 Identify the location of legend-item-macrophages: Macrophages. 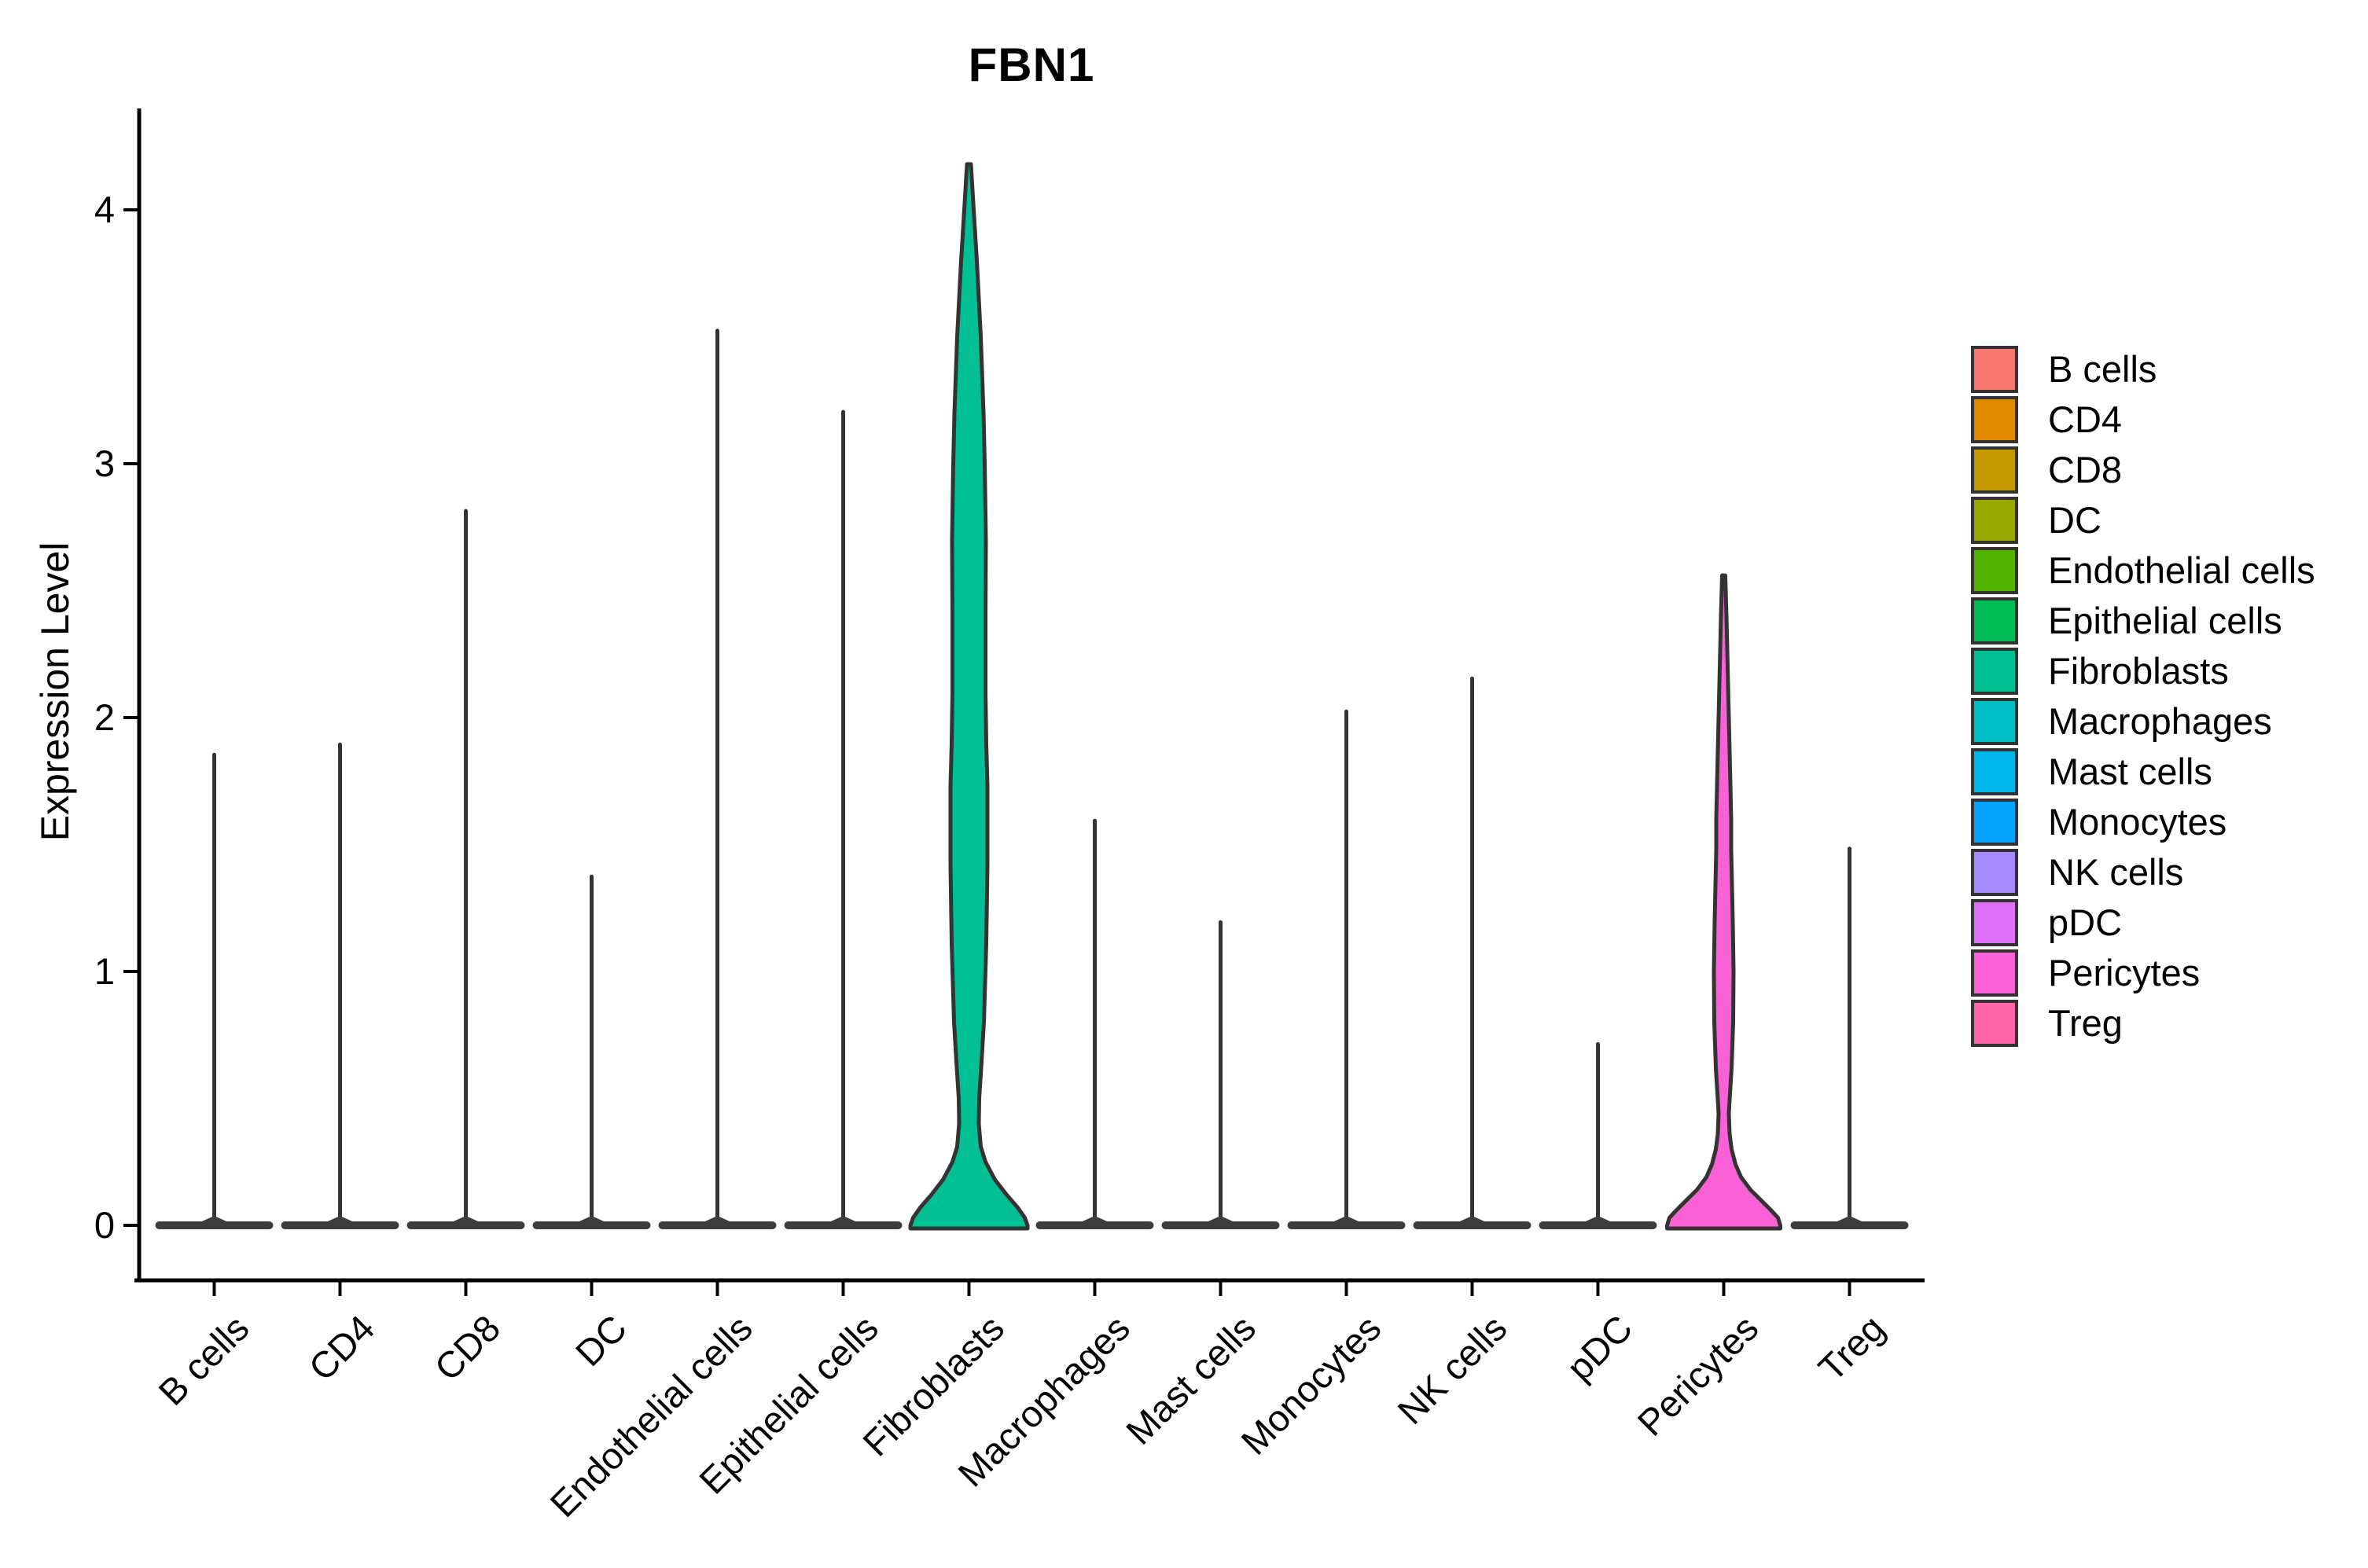
(2121, 721).